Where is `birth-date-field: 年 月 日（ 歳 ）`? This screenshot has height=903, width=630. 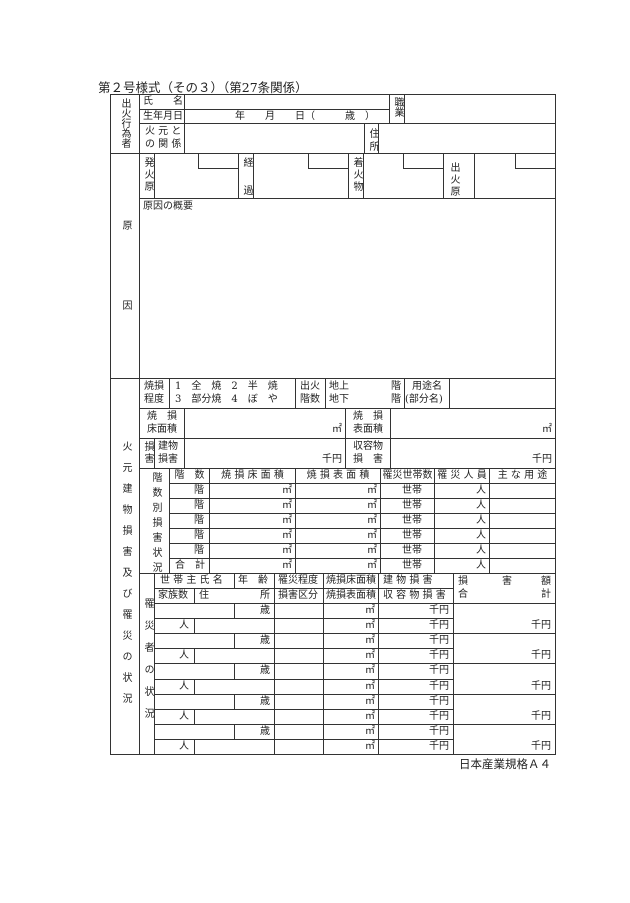 birth-date-field: 年 月 日（ 歳 ） is located at coordinates (287, 116).